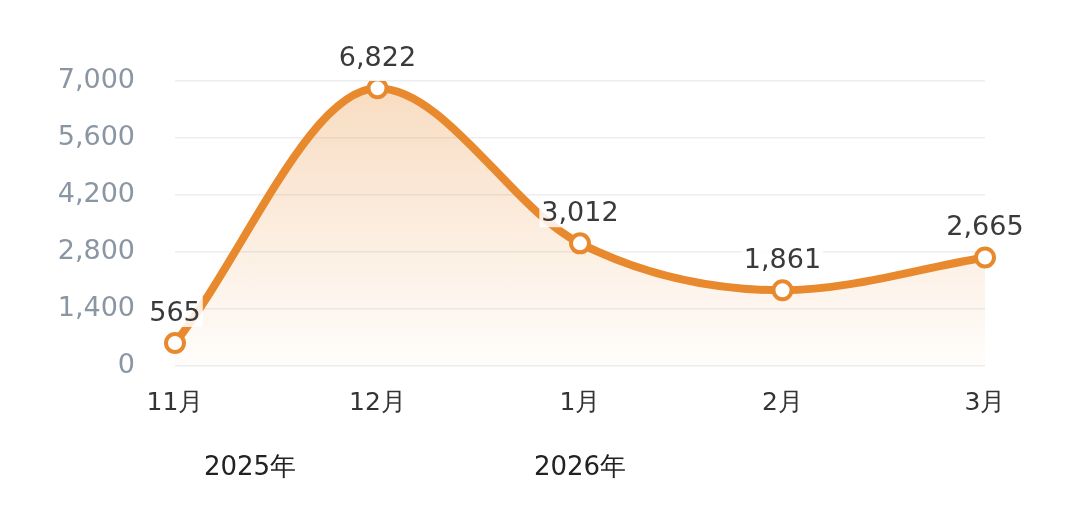 The height and width of the screenshot is (526, 1080). I want to click on x-tick-label: 3月, so click(985, 401).